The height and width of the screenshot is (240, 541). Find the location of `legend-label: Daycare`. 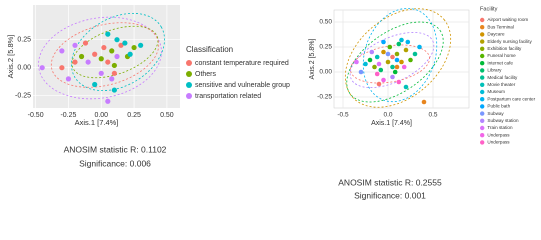

legend-label: Daycare is located at coordinates (496, 34).